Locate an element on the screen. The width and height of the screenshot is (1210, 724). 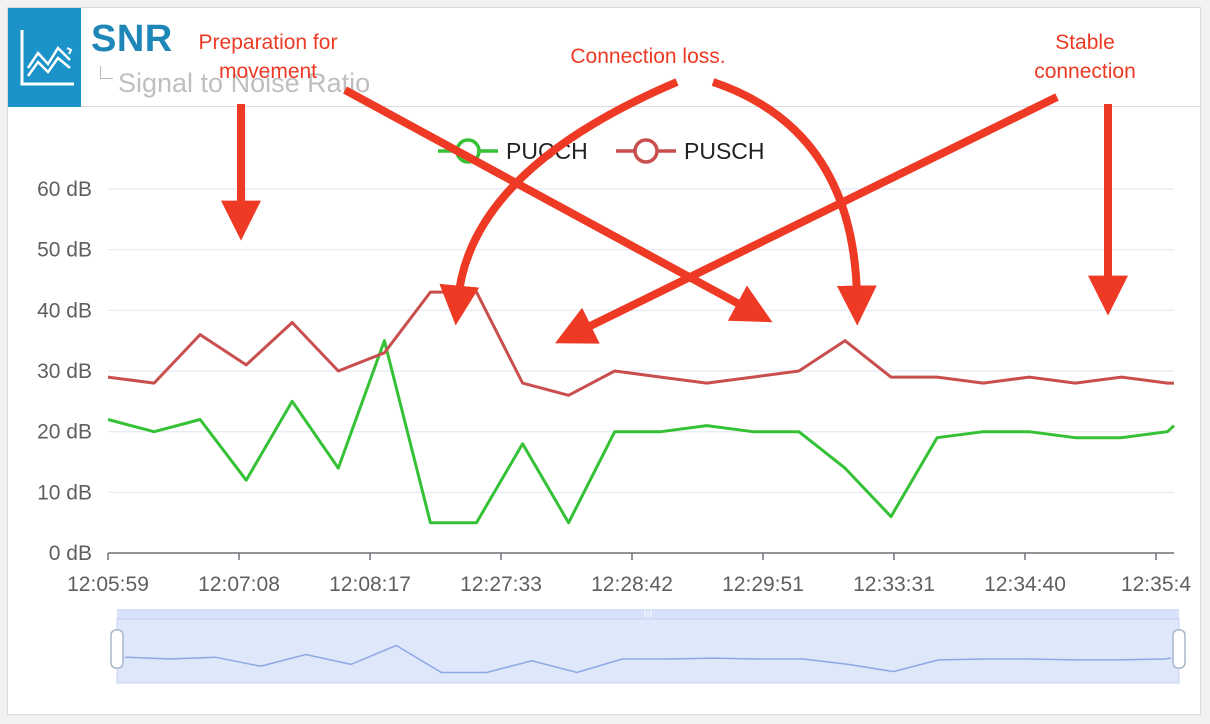
x-tick-label: 12:29:51 is located at coordinates (763, 584).